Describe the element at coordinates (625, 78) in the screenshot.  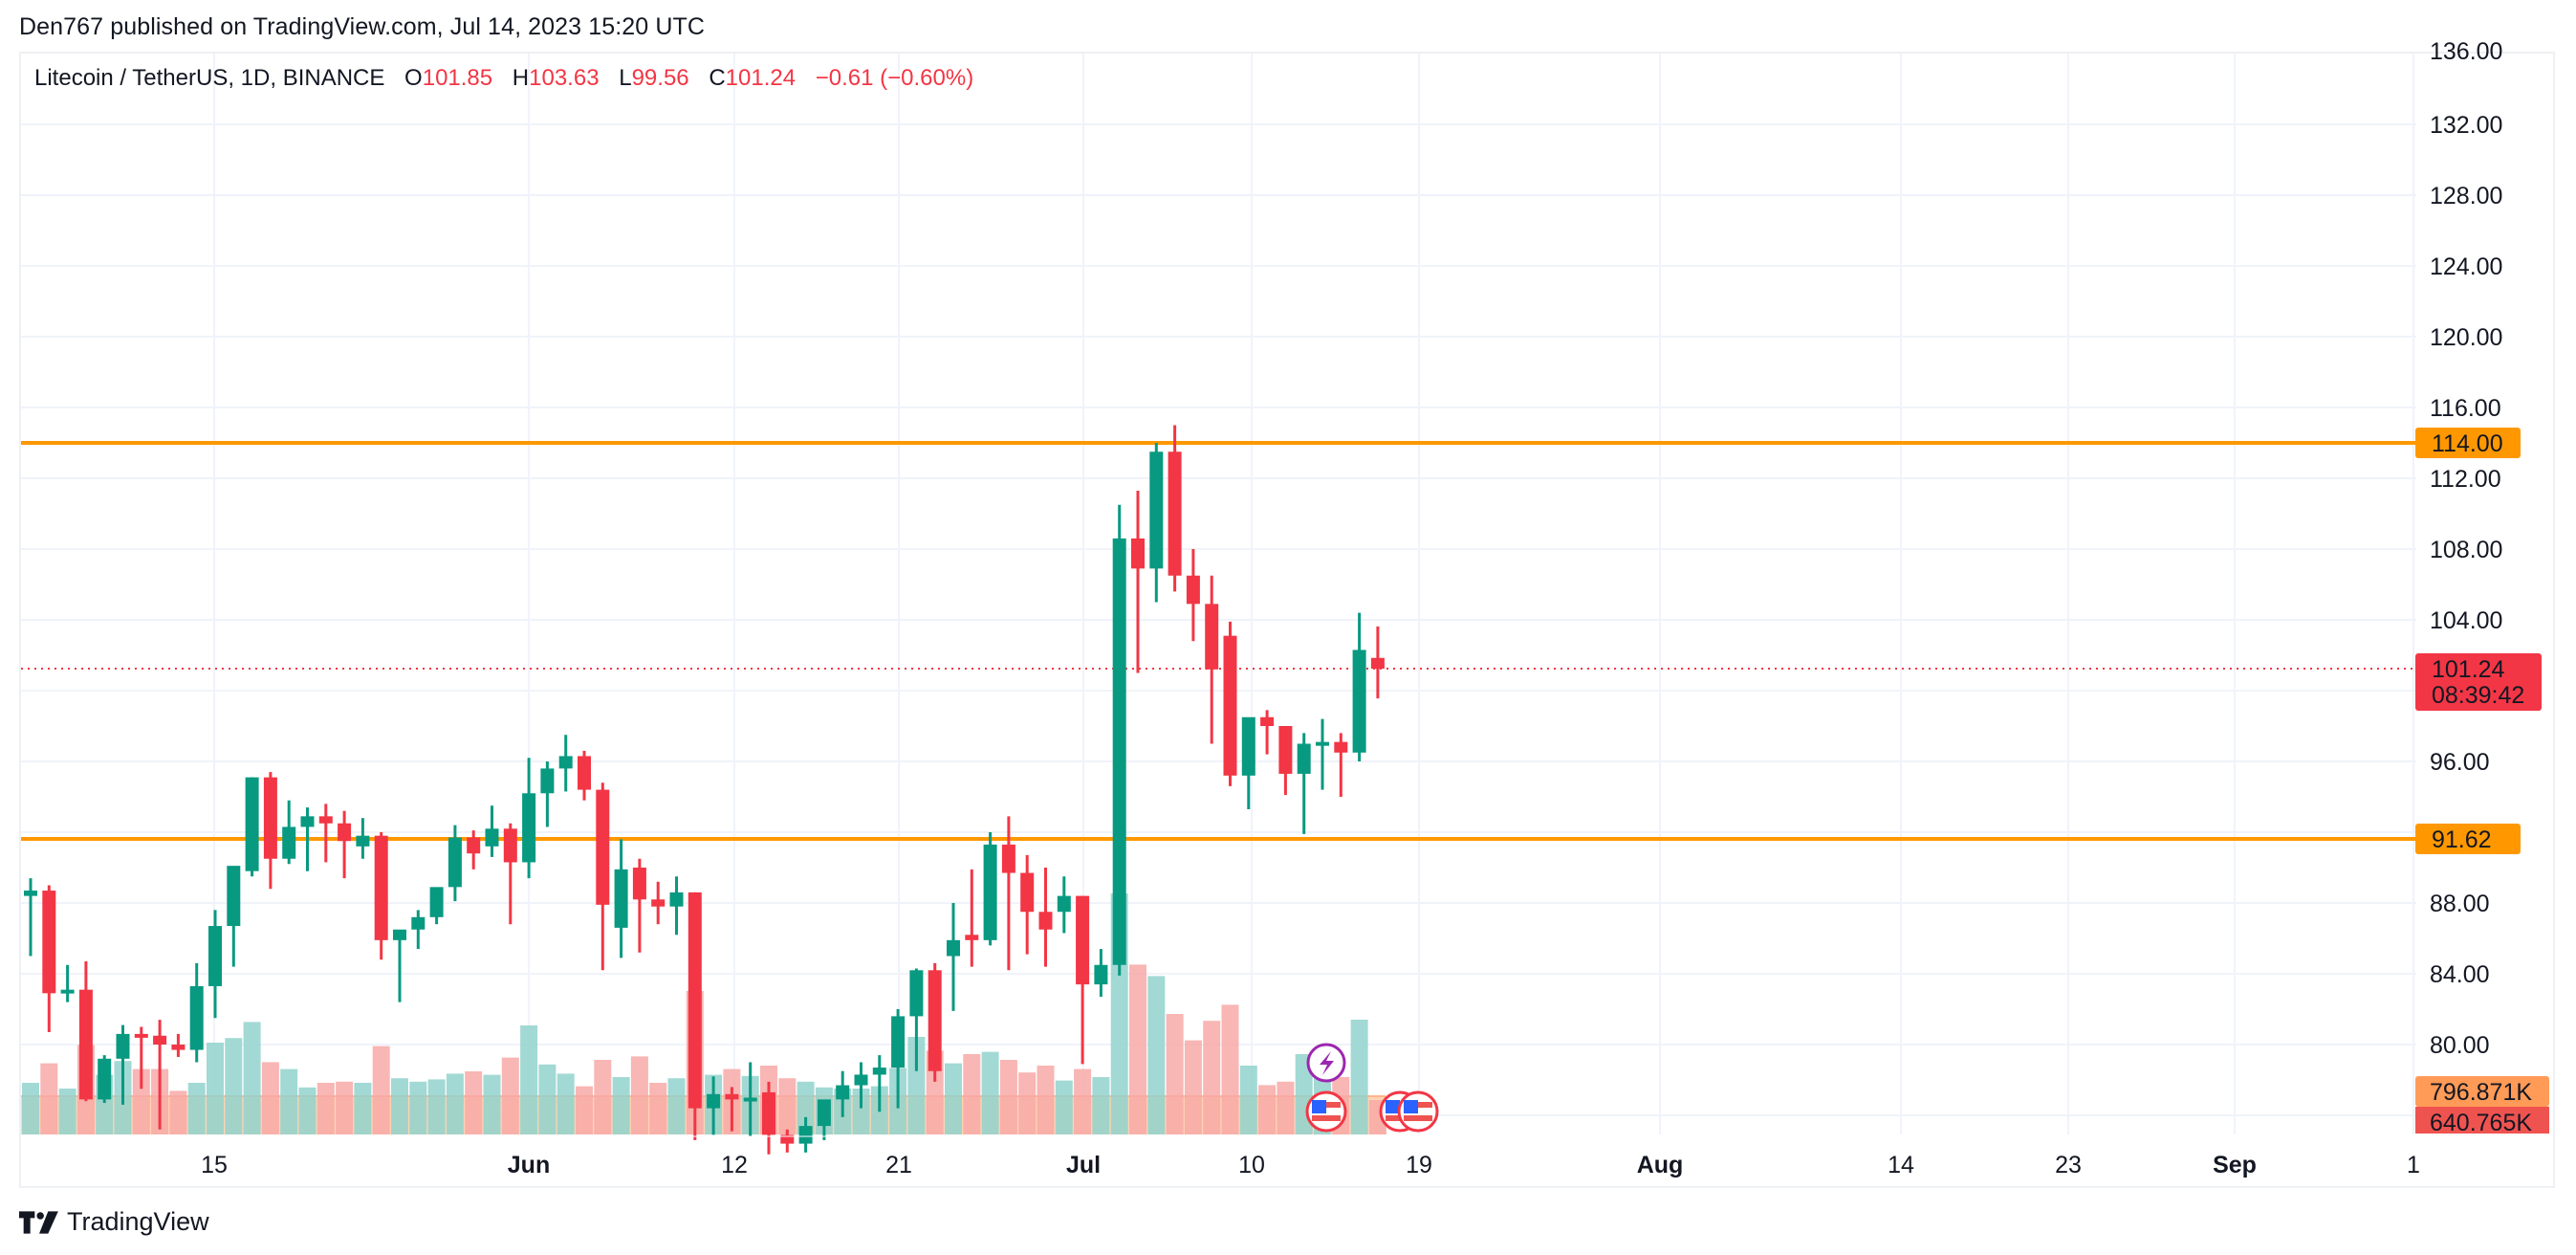
I see `low-label: L` at that location.